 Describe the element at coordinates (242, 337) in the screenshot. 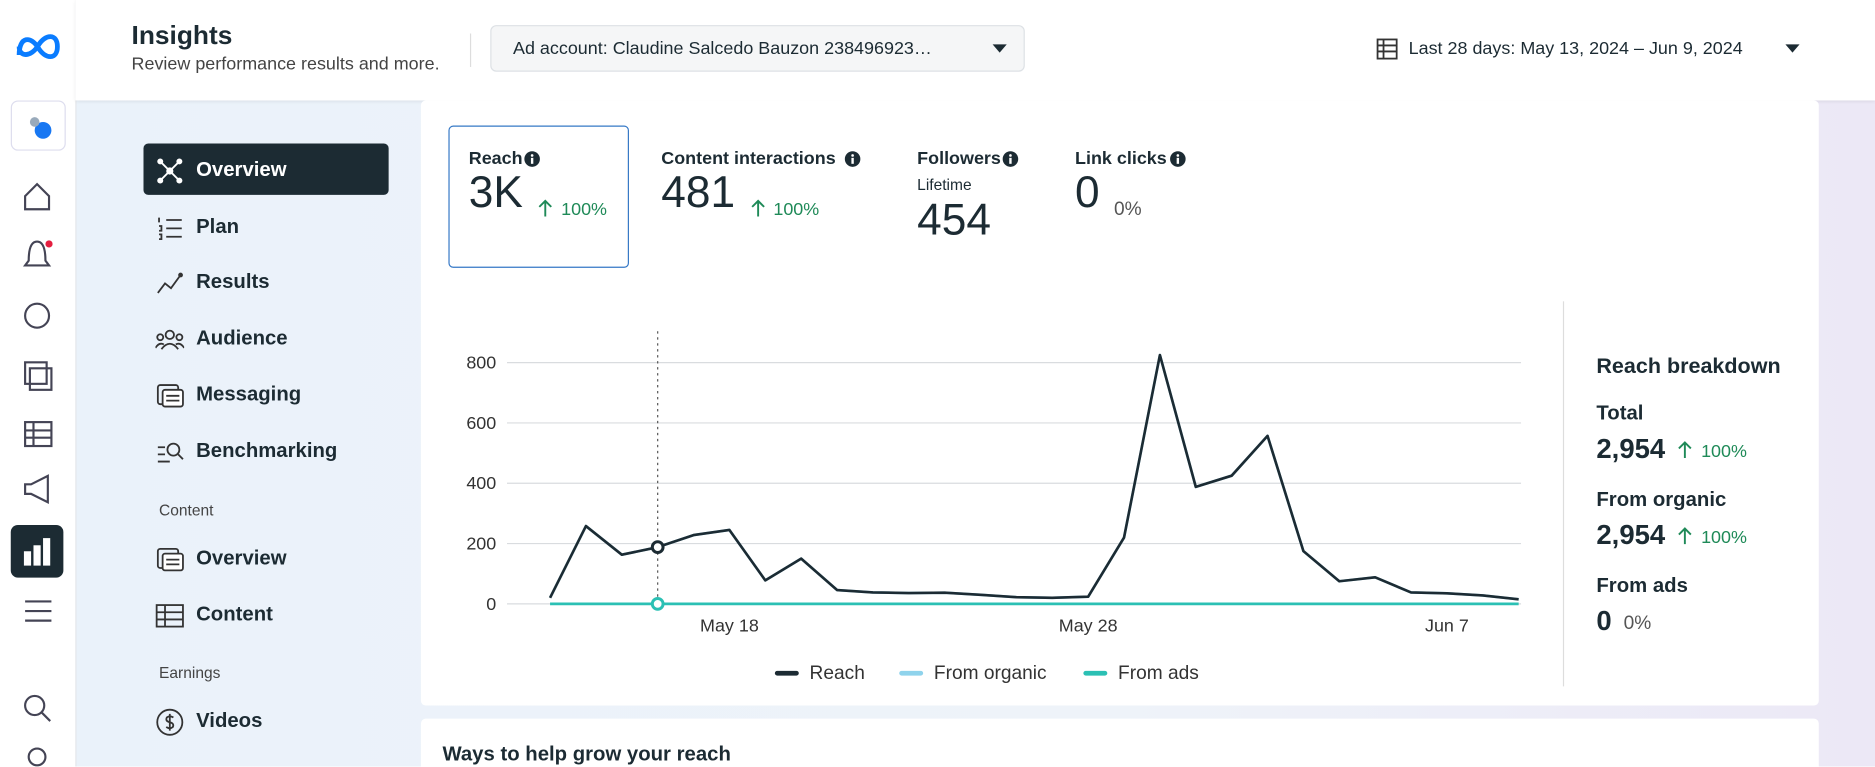

I see `nav-label: Audience` at that location.